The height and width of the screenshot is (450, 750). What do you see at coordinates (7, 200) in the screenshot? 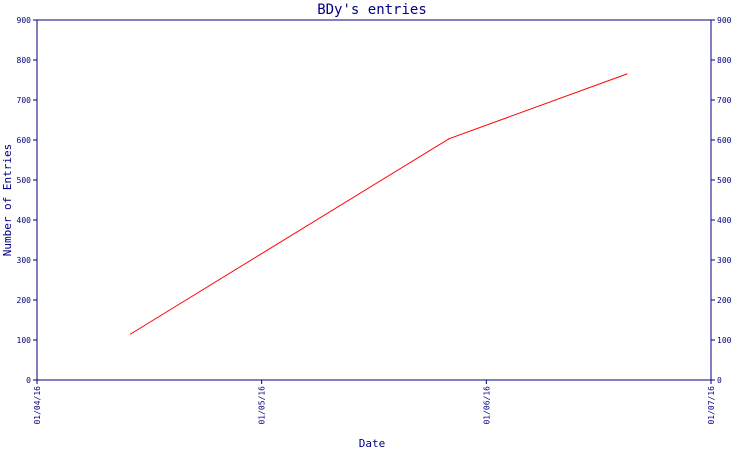
I see `y-axis-title: Number of Entries` at bounding box center [7, 200].